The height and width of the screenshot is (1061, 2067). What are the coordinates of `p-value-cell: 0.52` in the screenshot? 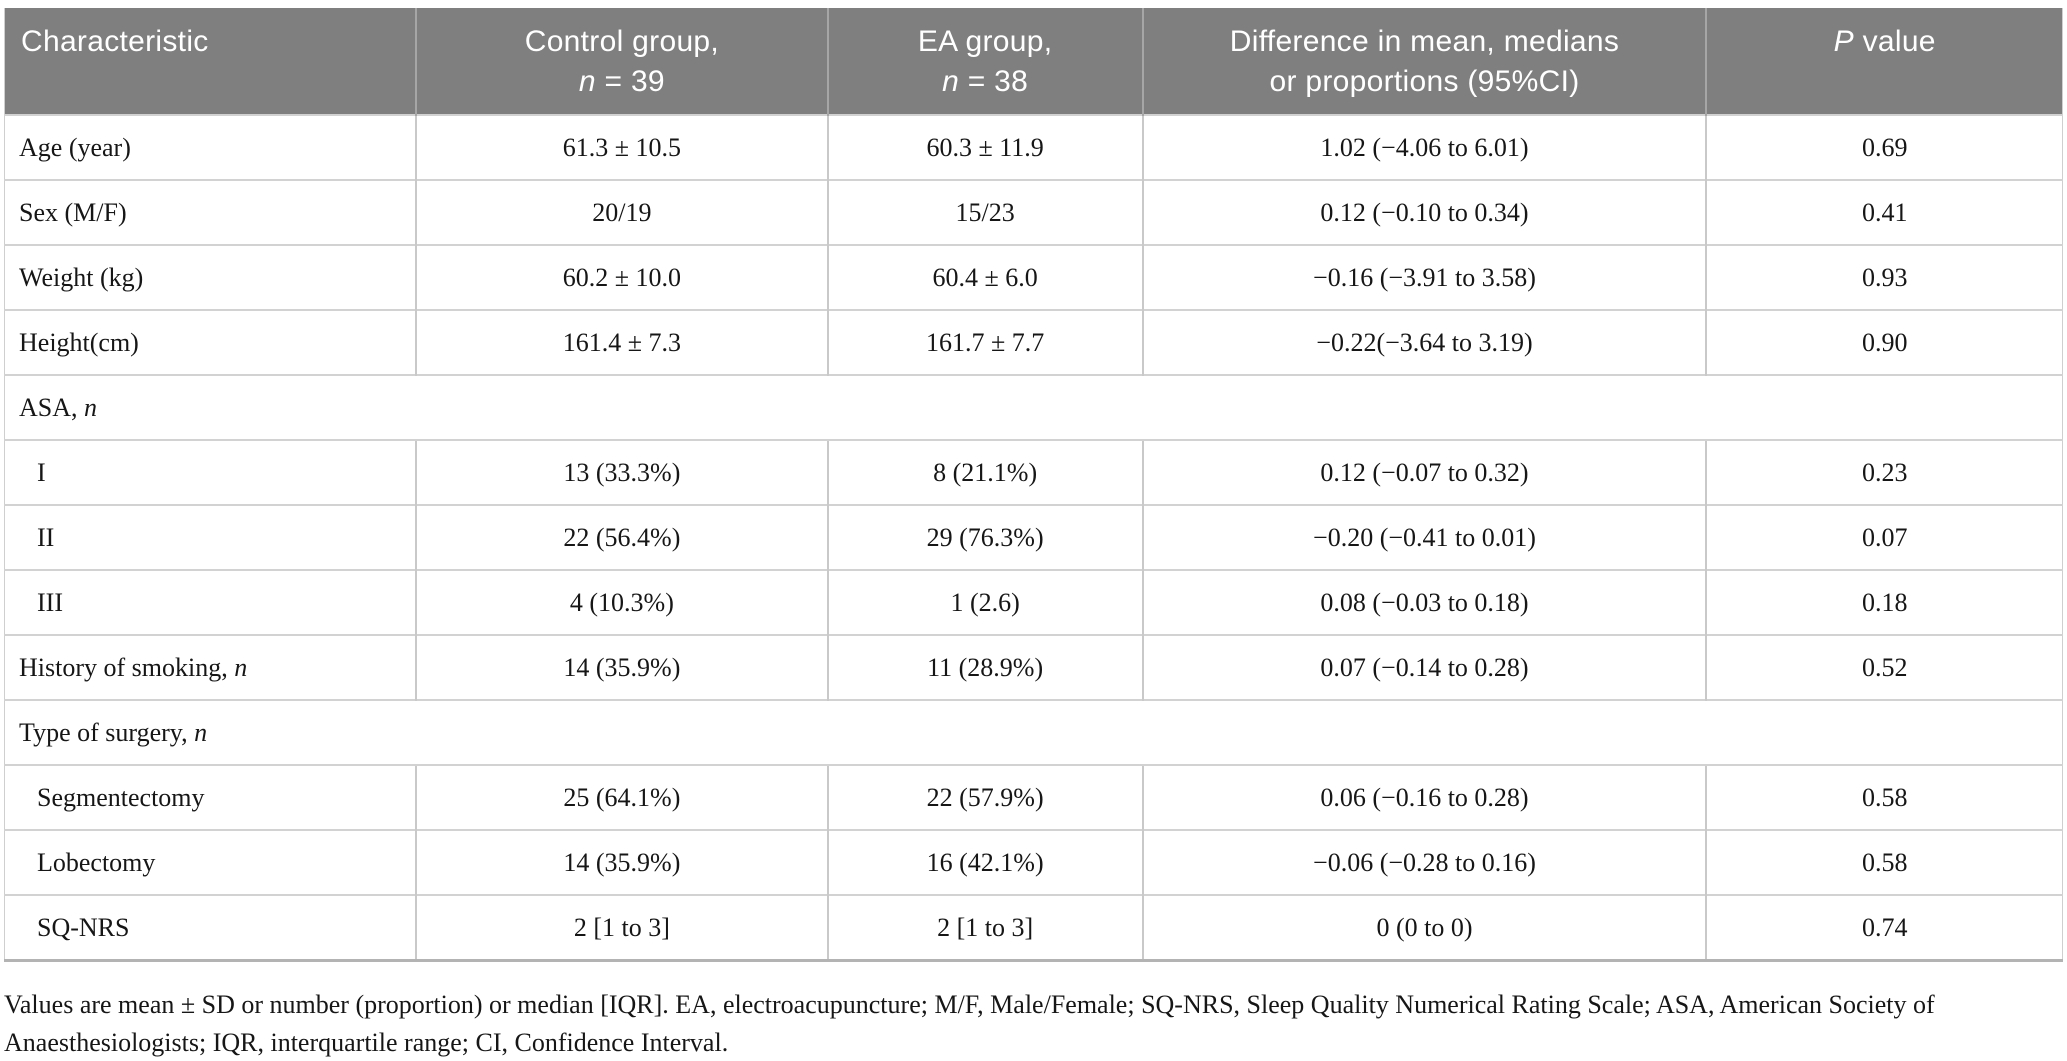 It's located at (1884, 667).